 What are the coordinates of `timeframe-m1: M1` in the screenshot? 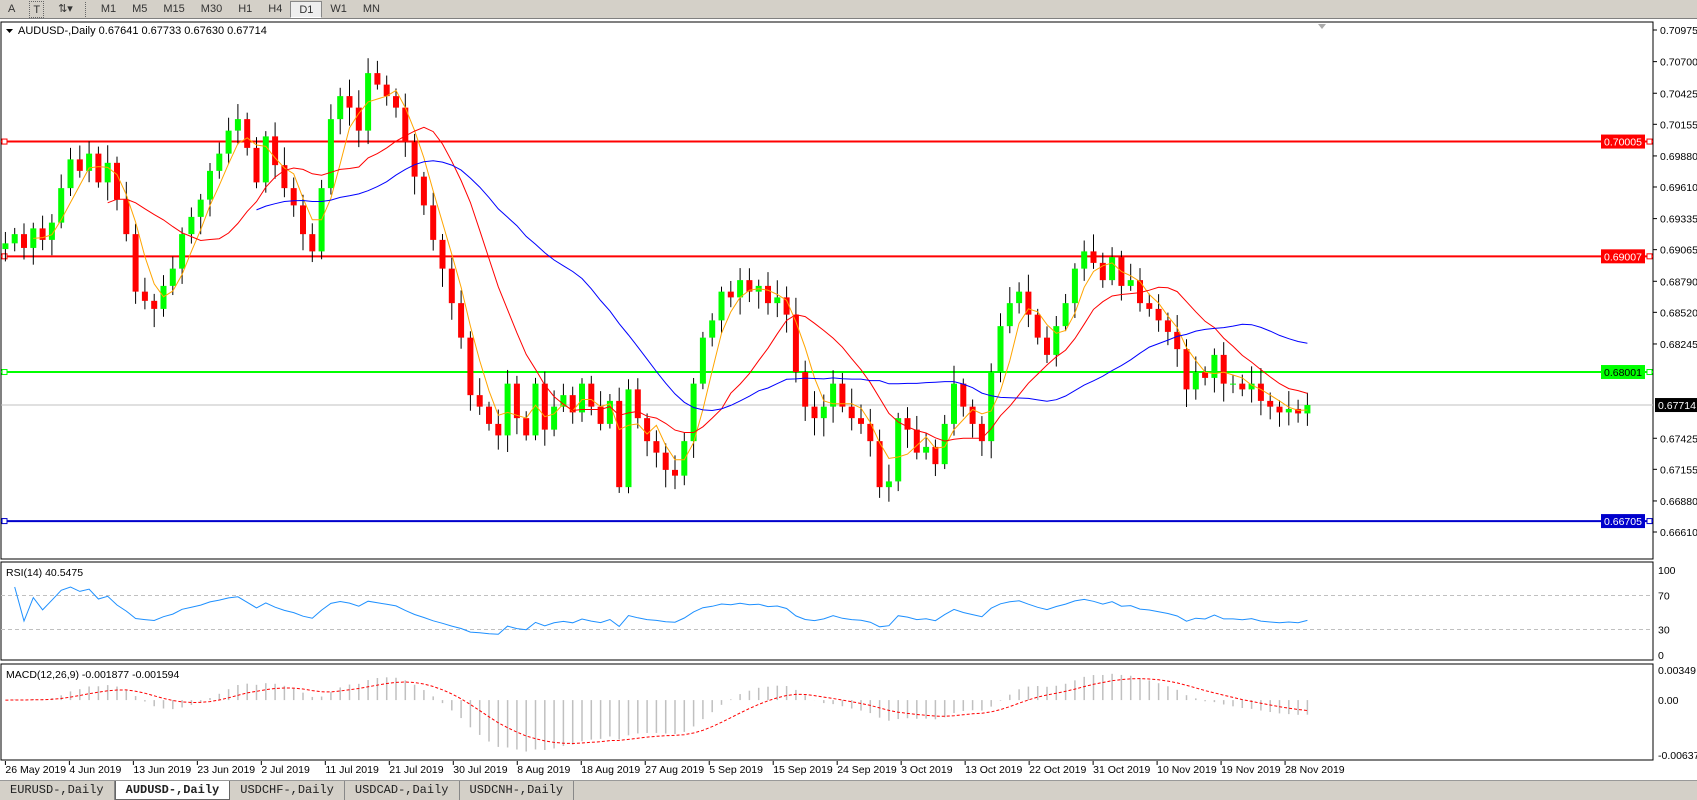 It's located at (108, 8).